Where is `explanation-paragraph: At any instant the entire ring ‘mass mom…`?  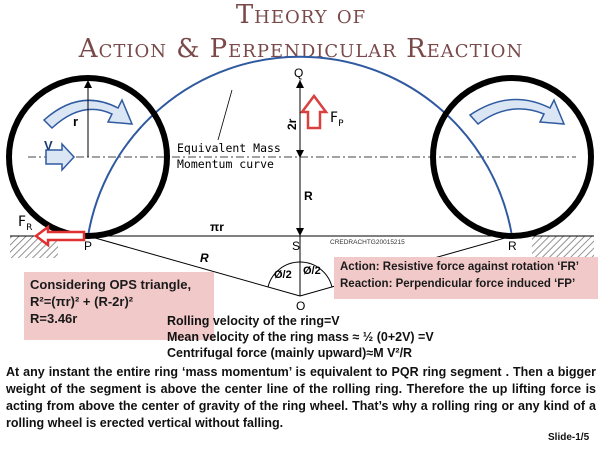 explanation-paragraph: At any instant the entire ring ‘mass mom… is located at coordinates (301, 397).